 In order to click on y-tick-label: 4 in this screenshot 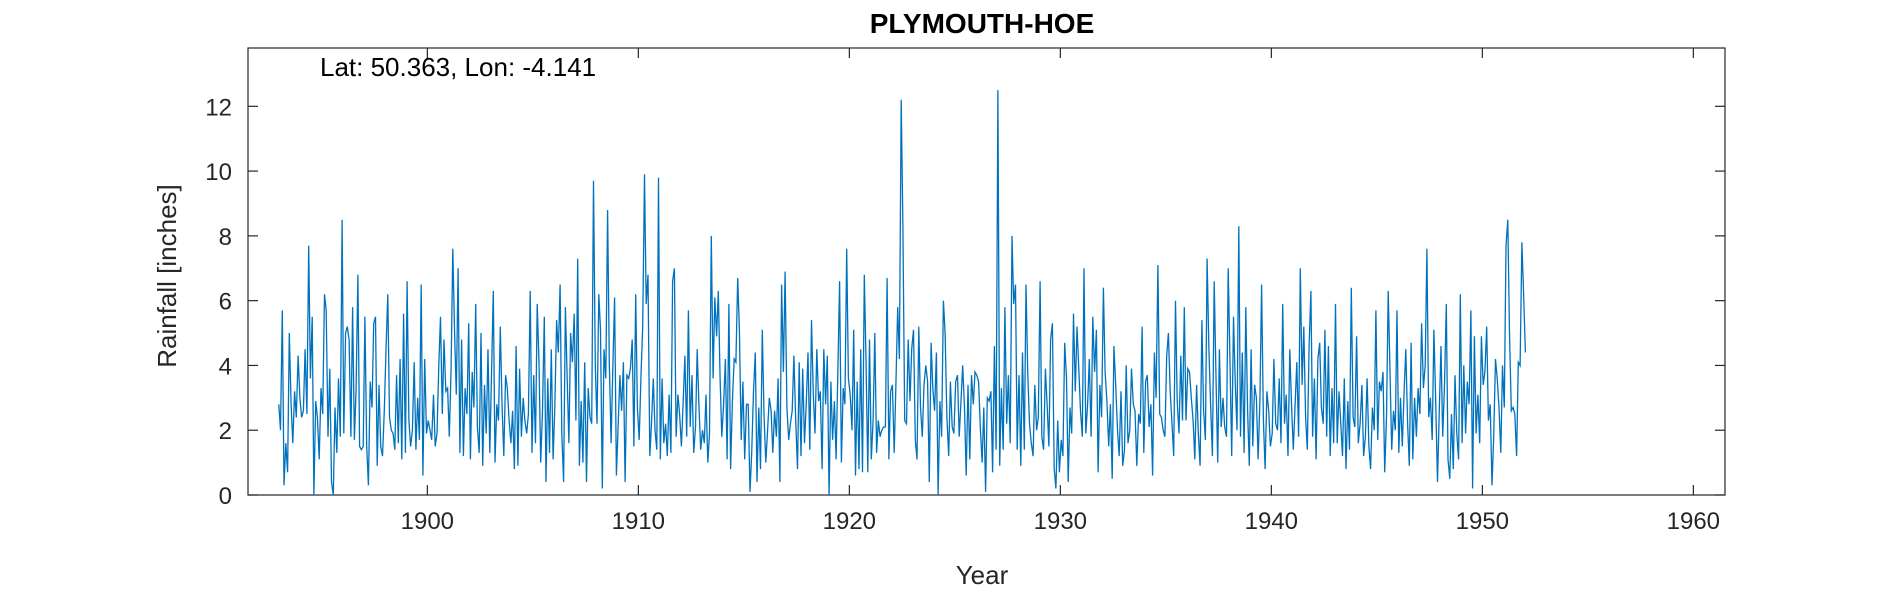, I will do `click(225, 366)`.